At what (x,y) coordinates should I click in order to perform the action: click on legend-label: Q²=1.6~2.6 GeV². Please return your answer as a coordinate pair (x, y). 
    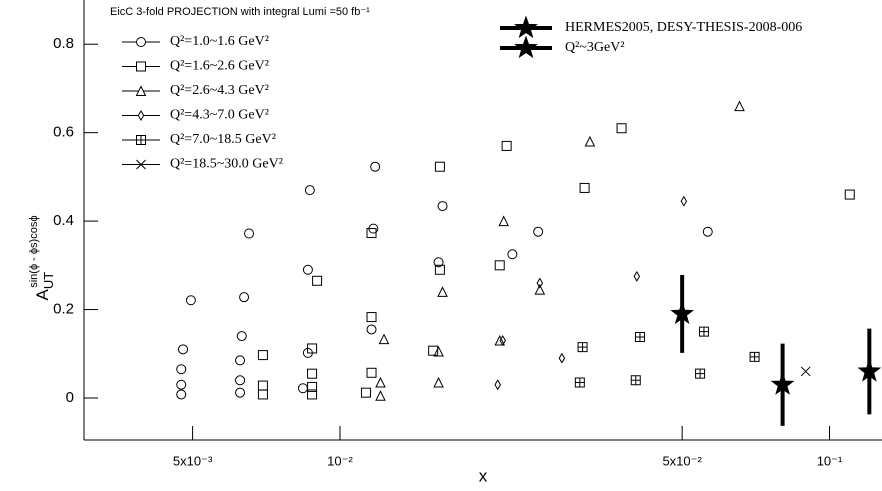
    Looking at the image, I should click on (219, 66).